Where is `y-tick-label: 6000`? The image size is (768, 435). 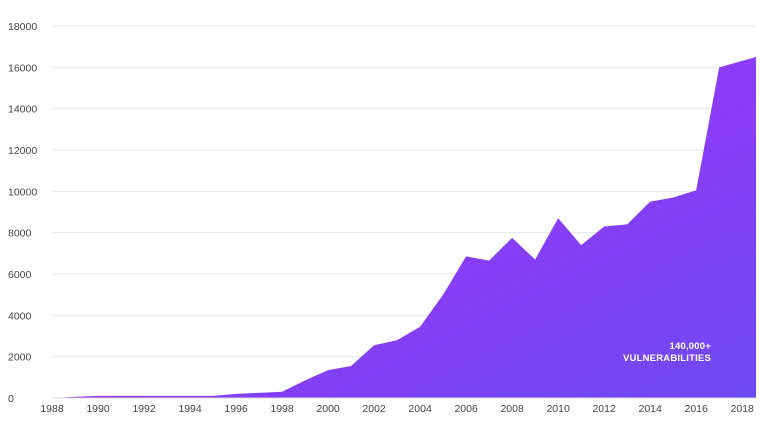
y-tick-label: 6000 is located at coordinates (20, 275).